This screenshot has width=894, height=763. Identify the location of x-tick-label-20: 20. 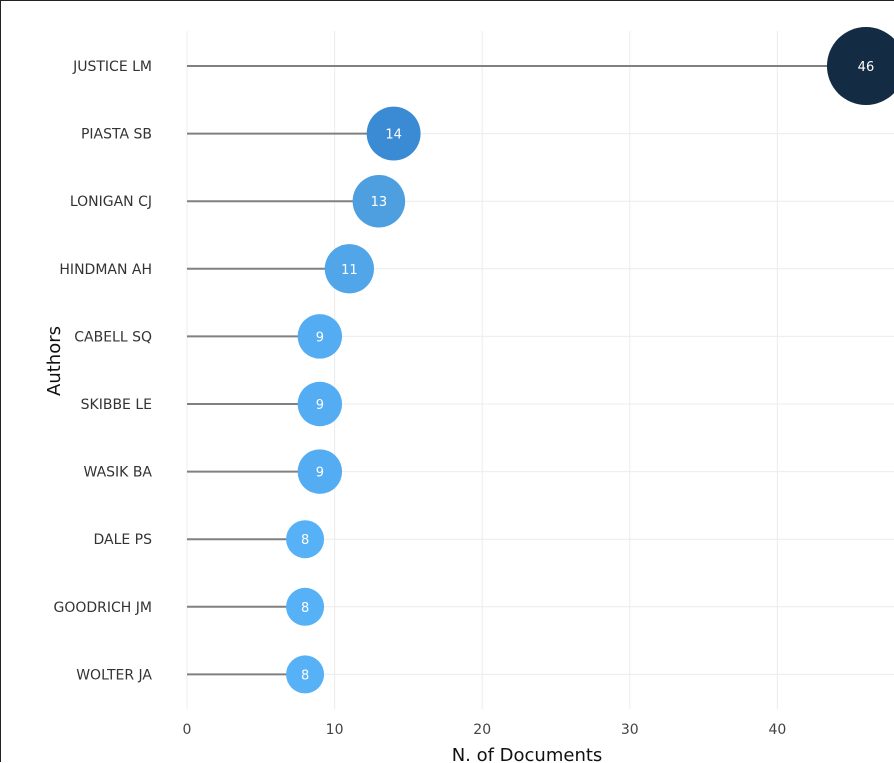
(482, 730).